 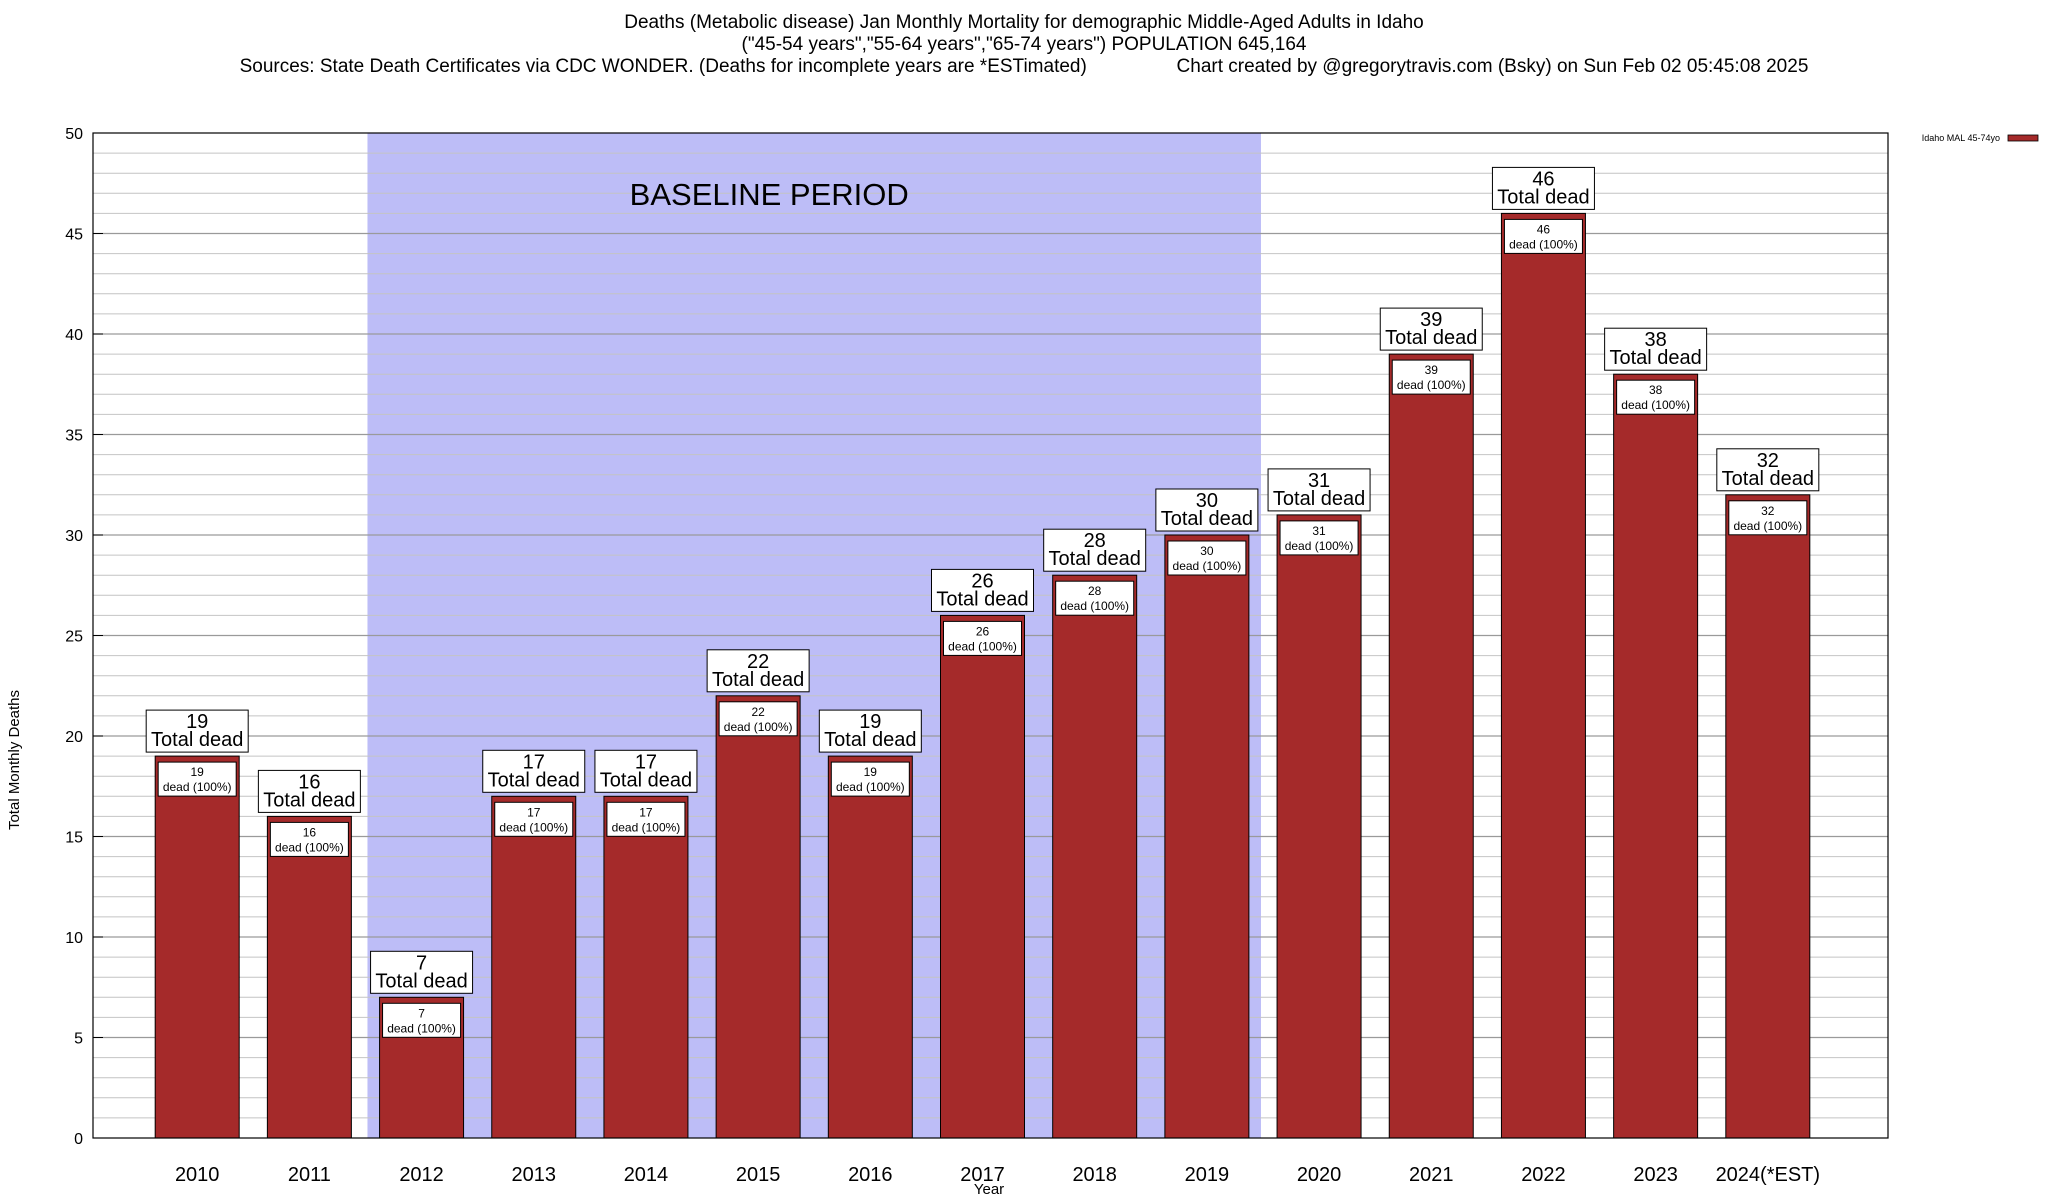 What do you see at coordinates (74, 938) in the screenshot?
I see `y-tick-label: 10` at bounding box center [74, 938].